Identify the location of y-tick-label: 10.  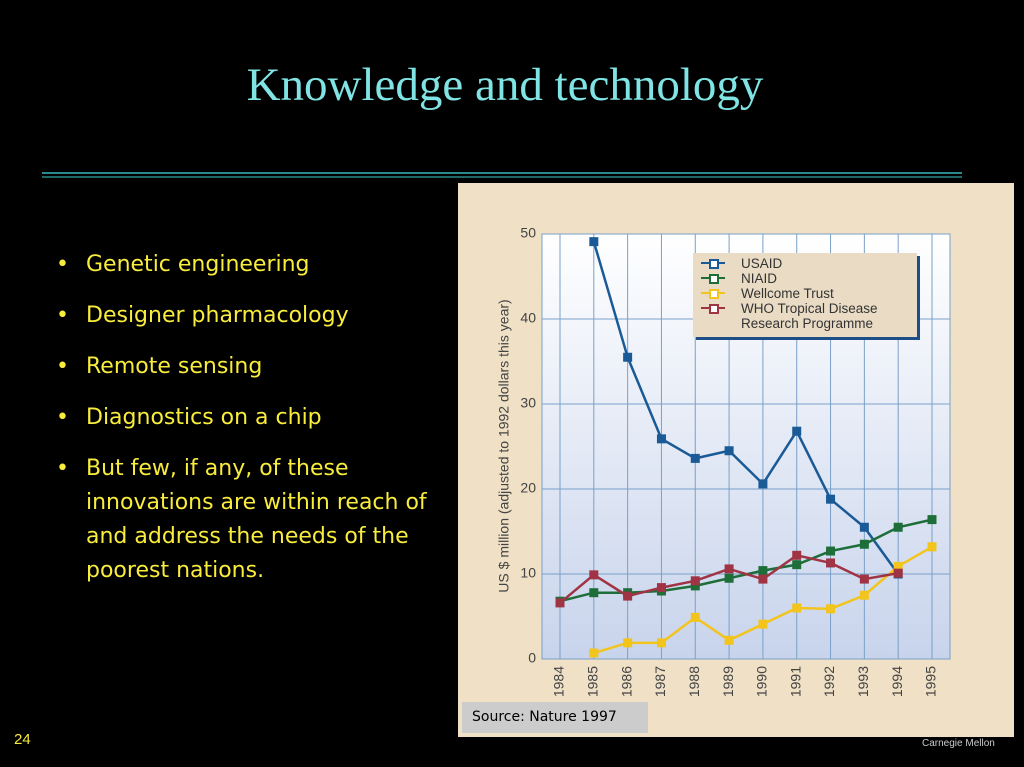
(528, 573).